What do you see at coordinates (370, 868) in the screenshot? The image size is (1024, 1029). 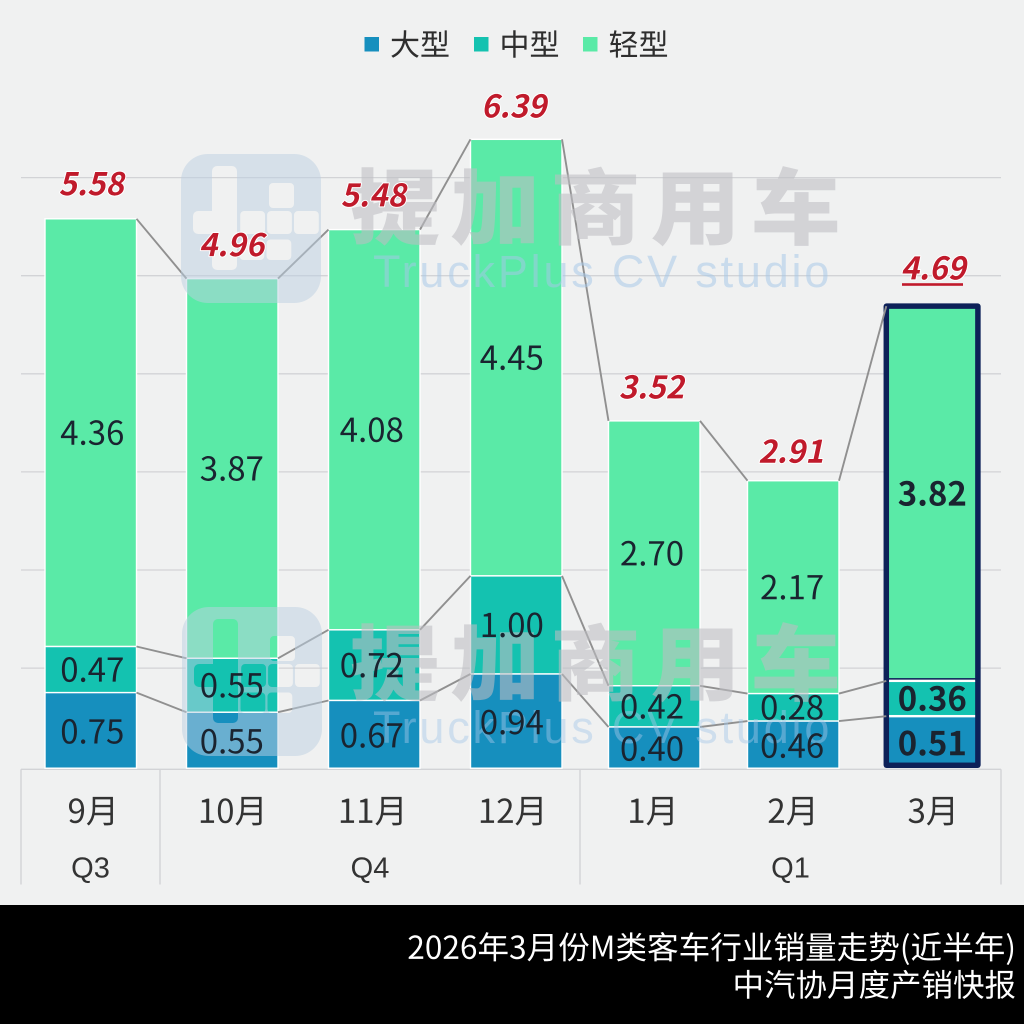 I see `svg-text: Q4` at bounding box center [370, 868].